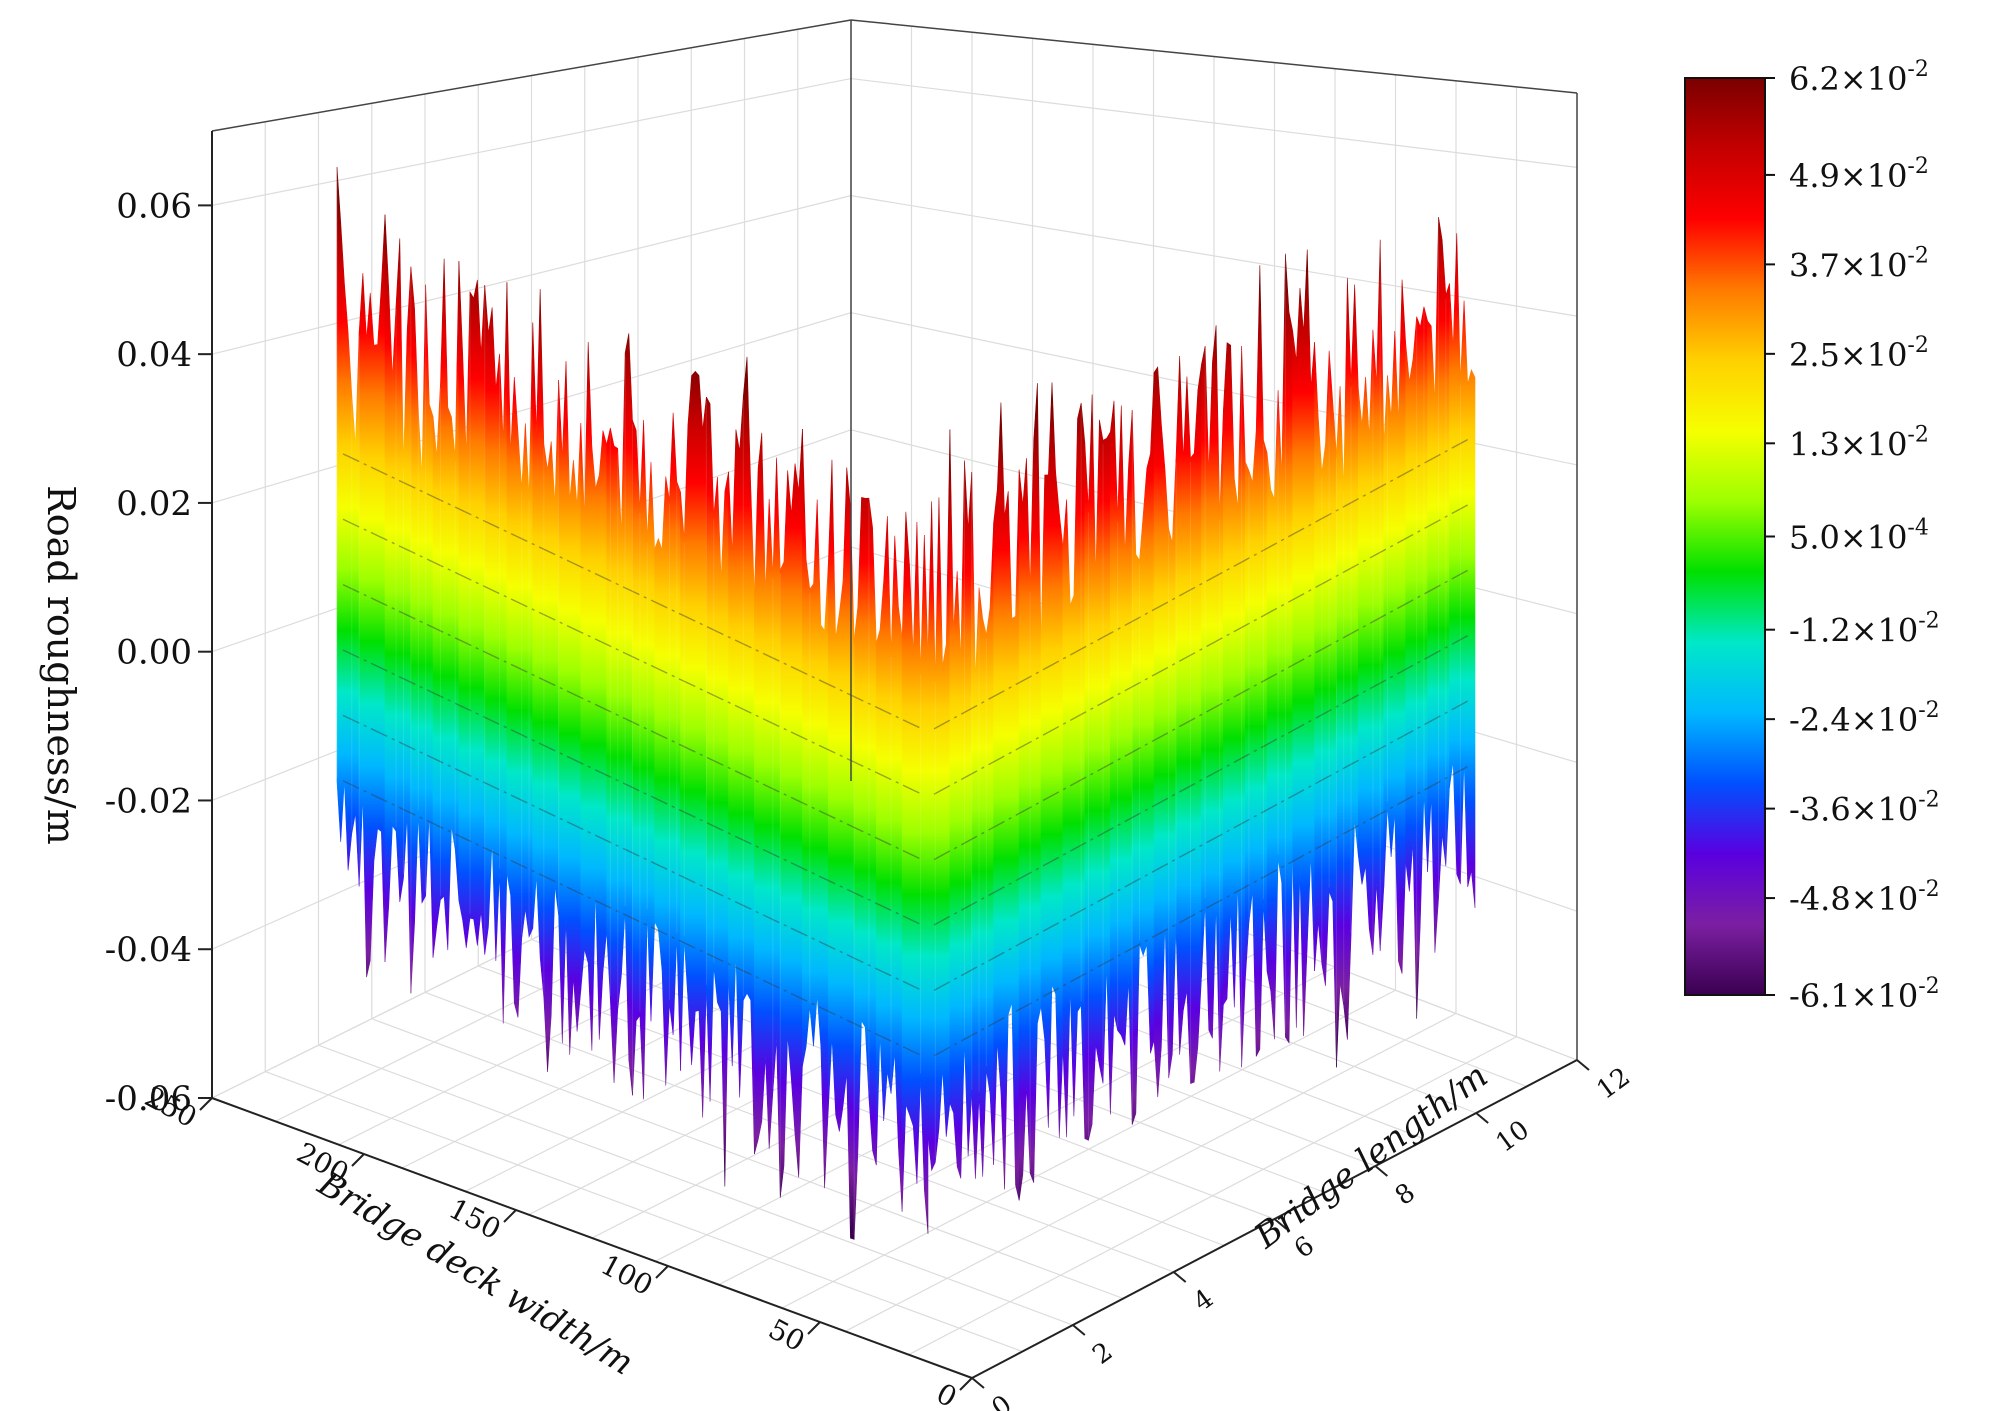 This screenshot has height=1411, width=1997. I want to click on colorbar-label: -1.2×10⁻², so click(1864, 629).